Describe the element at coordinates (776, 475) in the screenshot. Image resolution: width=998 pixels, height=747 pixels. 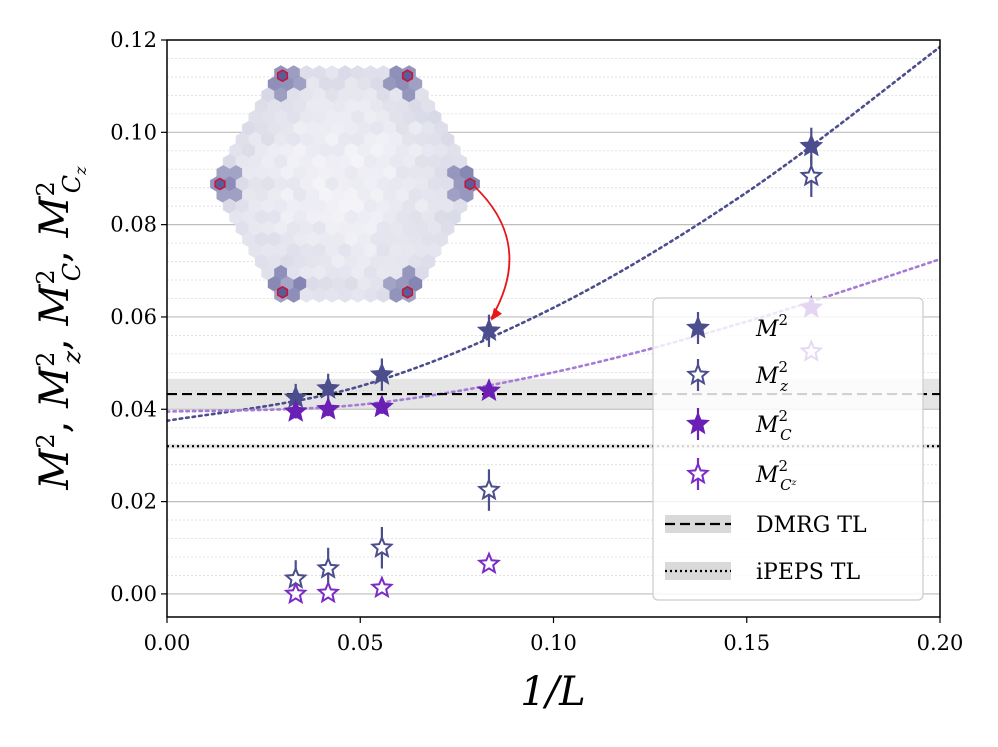
I see `legend-label: M2 Cᶻ` at that location.